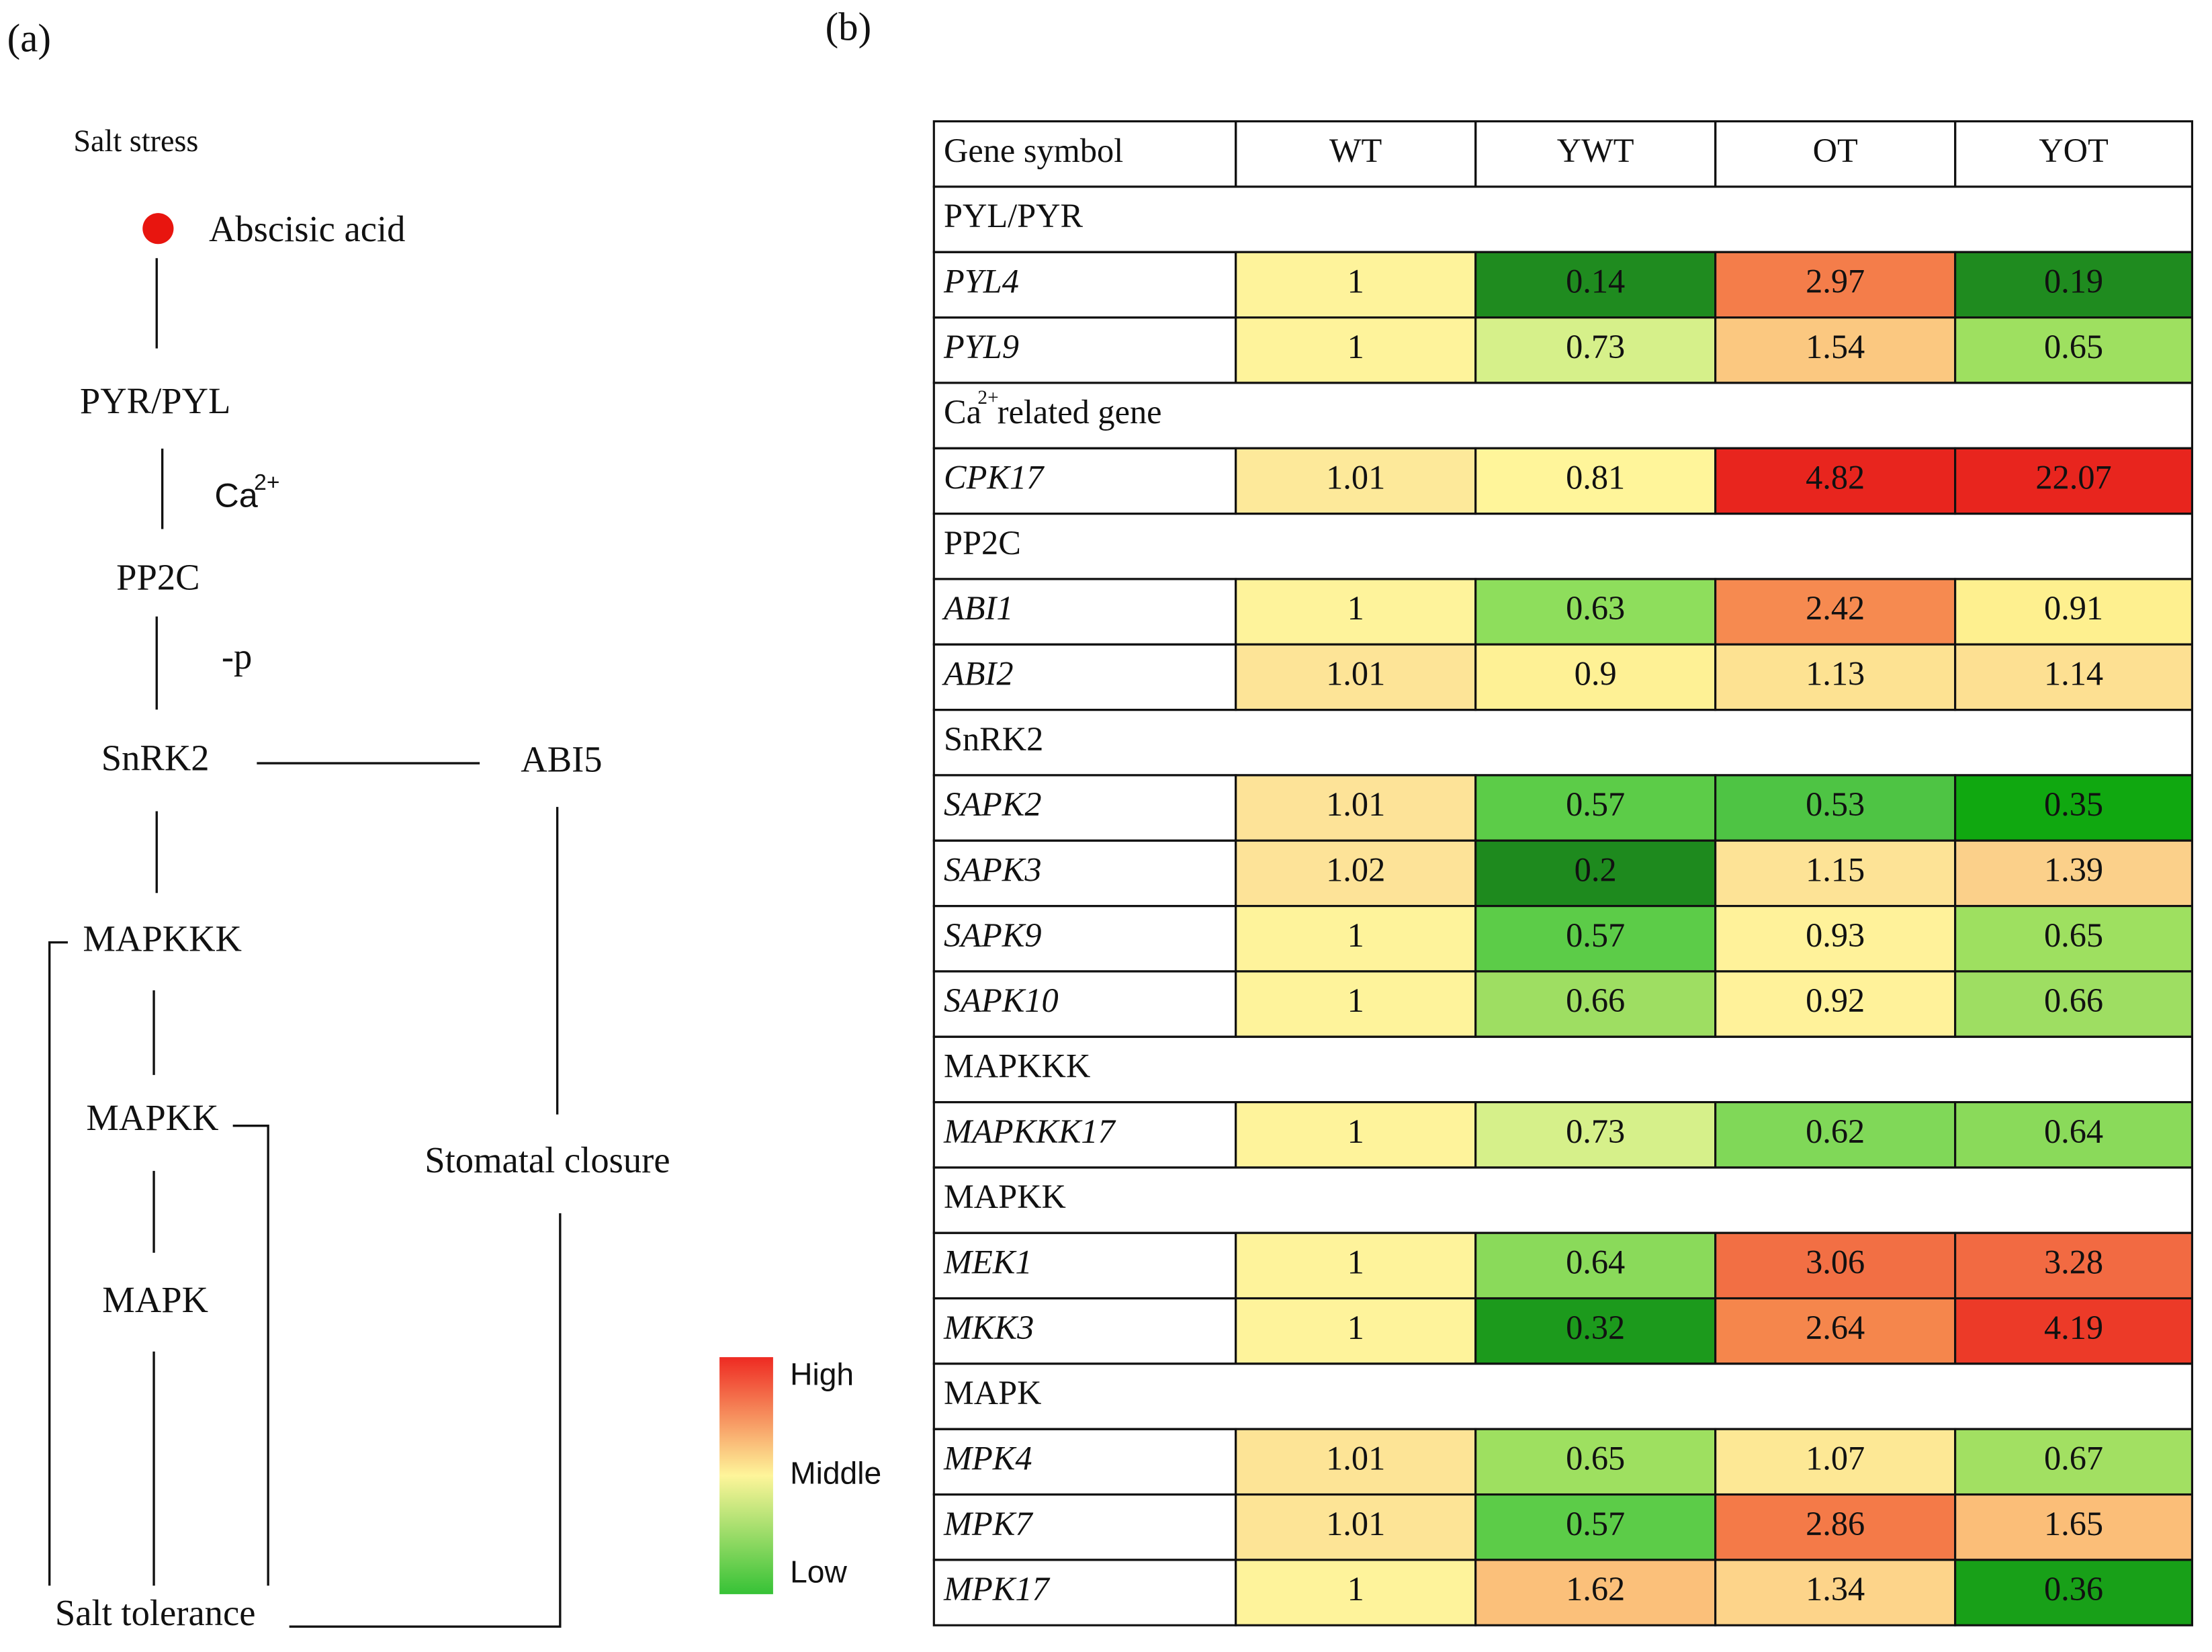  Describe the element at coordinates (237, 656) in the screenshot. I see `pathway-node: -p` at that location.